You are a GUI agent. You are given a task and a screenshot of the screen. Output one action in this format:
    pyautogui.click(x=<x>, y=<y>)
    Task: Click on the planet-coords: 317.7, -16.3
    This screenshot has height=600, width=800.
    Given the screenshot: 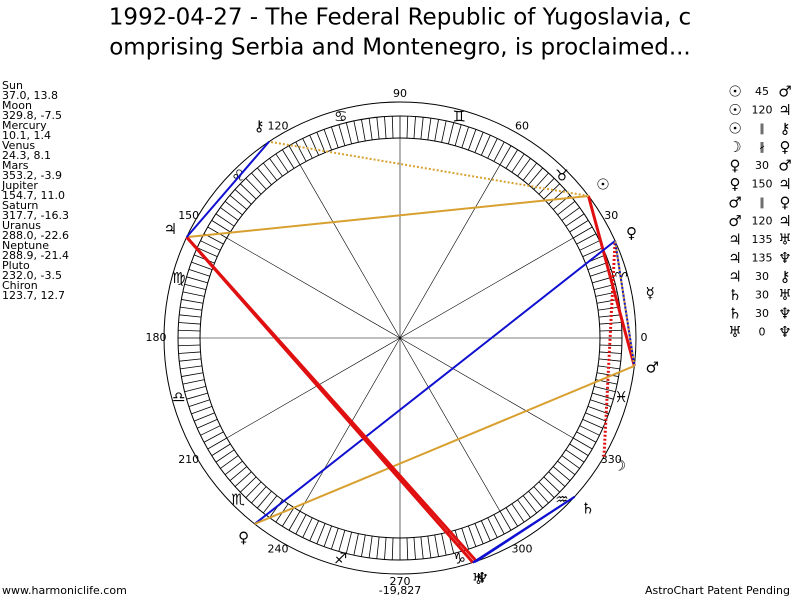 What is the action you would take?
    pyautogui.click(x=35, y=215)
    